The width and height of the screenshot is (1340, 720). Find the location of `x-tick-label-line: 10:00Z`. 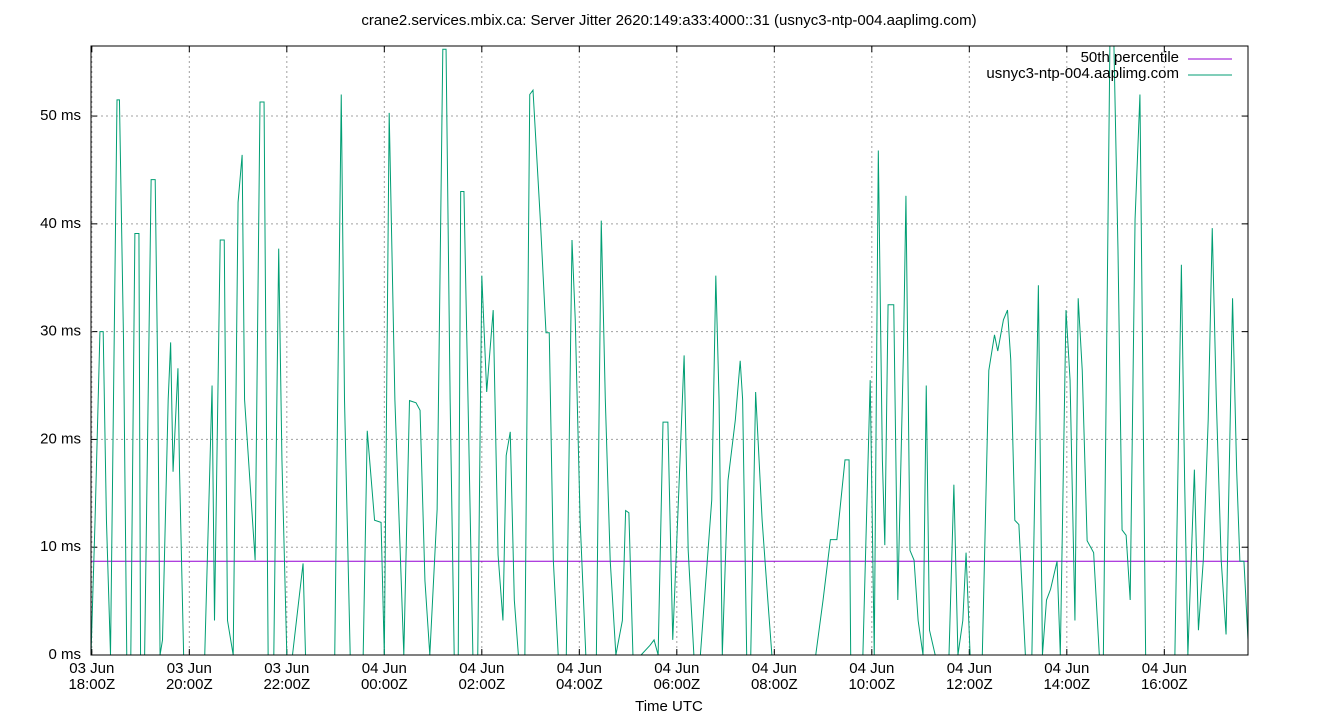

x-tick-label-line: 10:00Z is located at coordinates (871, 684).